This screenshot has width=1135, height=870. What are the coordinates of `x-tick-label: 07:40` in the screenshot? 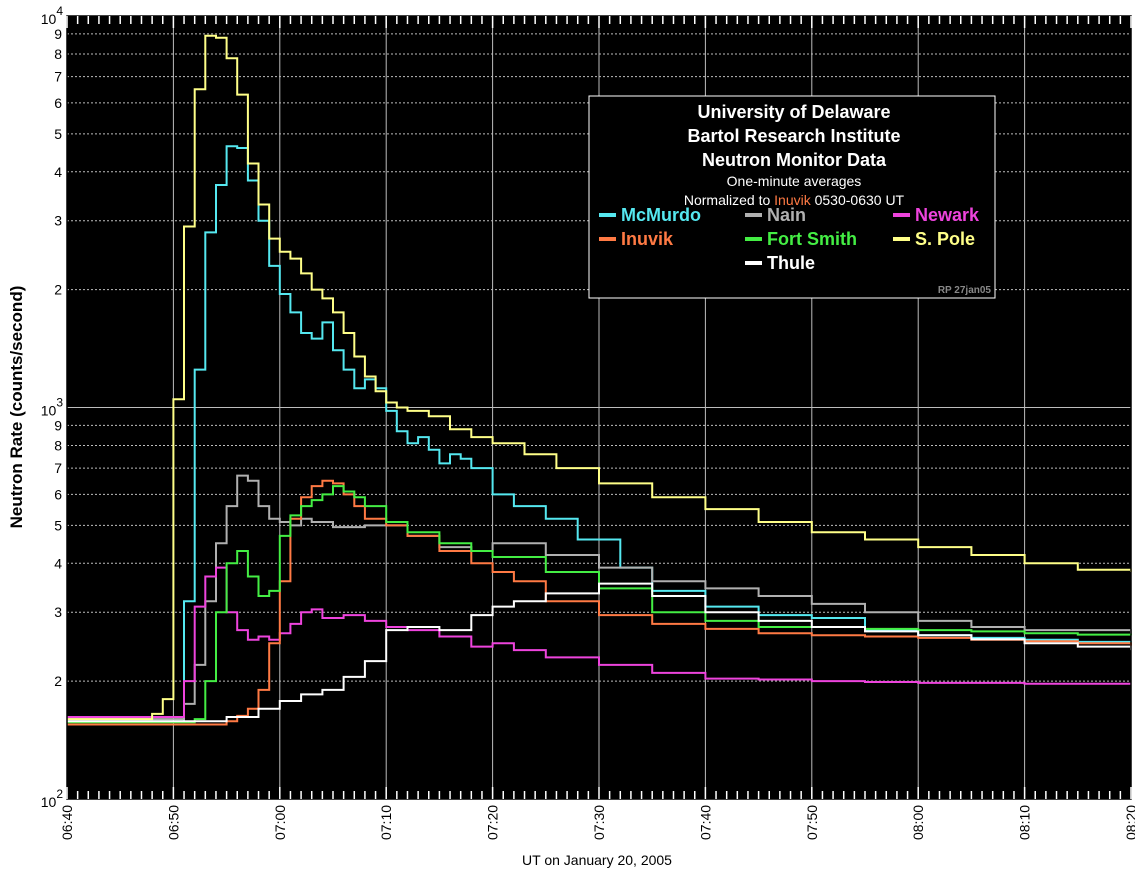 It's located at (705, 822).